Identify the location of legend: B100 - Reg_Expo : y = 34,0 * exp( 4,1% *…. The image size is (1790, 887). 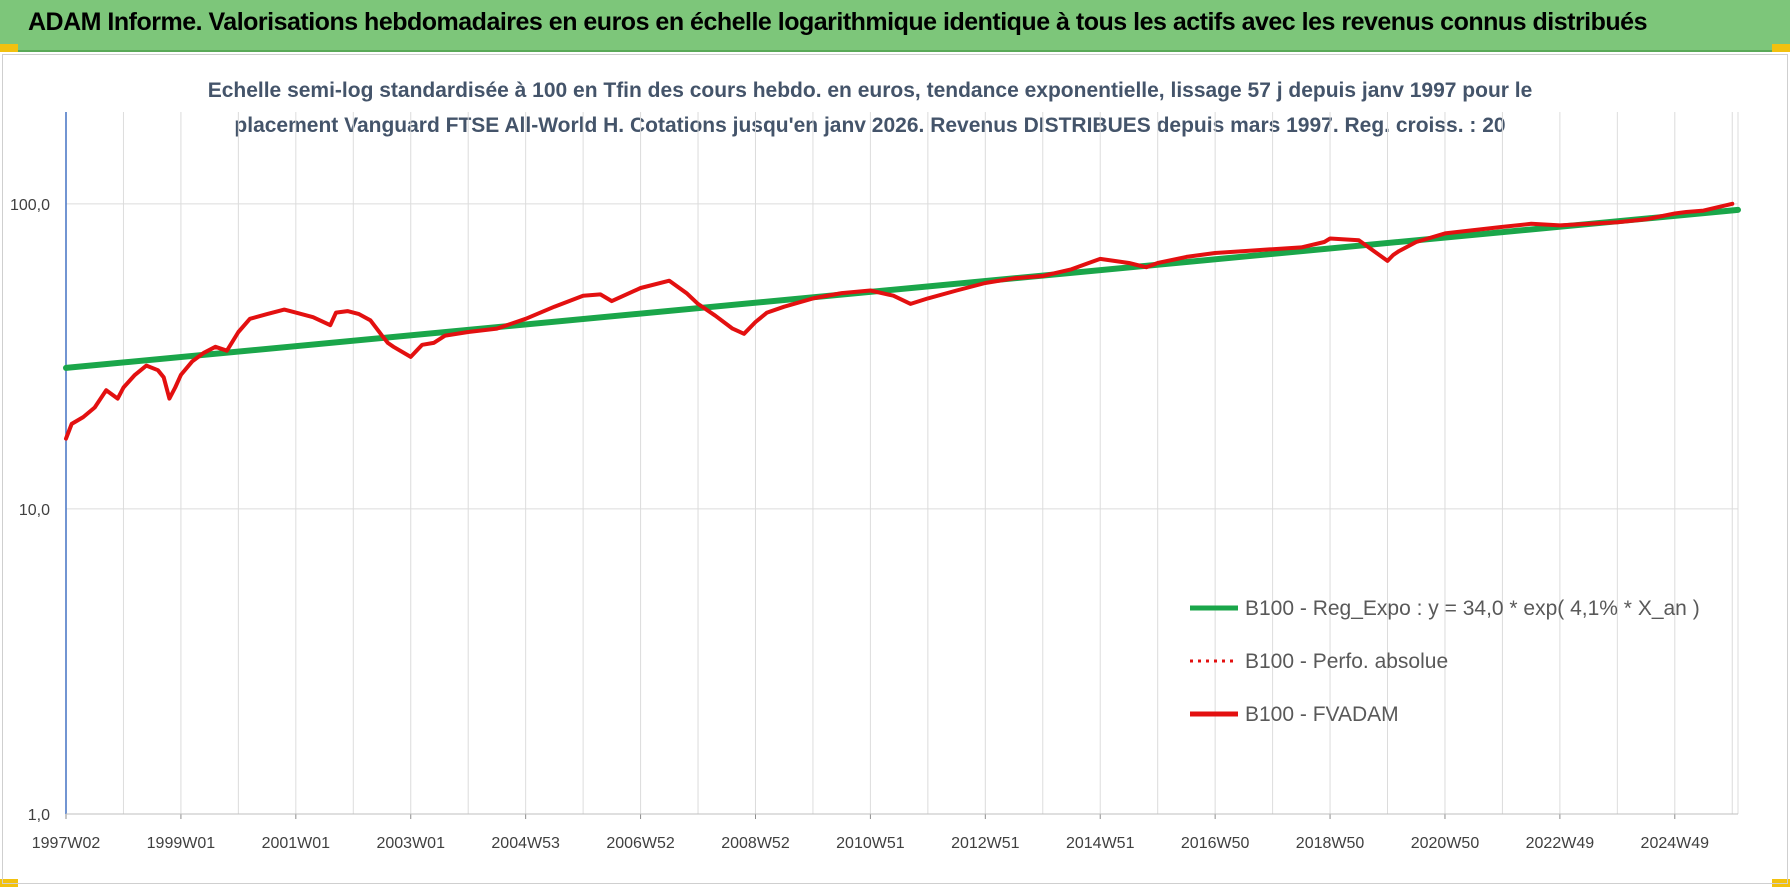
(1445, 661).